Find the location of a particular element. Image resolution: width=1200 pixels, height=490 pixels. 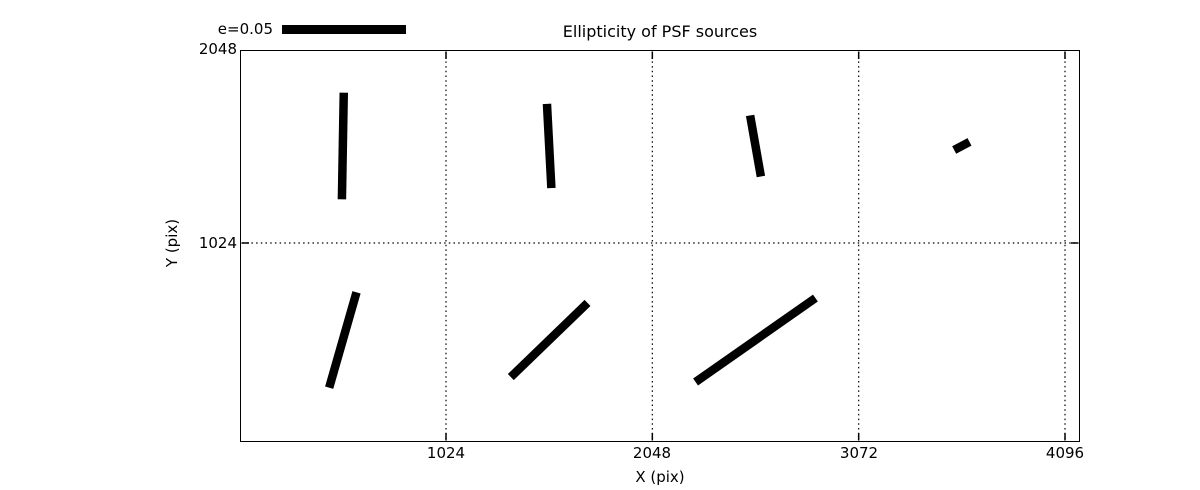

x-axis-label: X (pix) is located at coordinates (660, 477).